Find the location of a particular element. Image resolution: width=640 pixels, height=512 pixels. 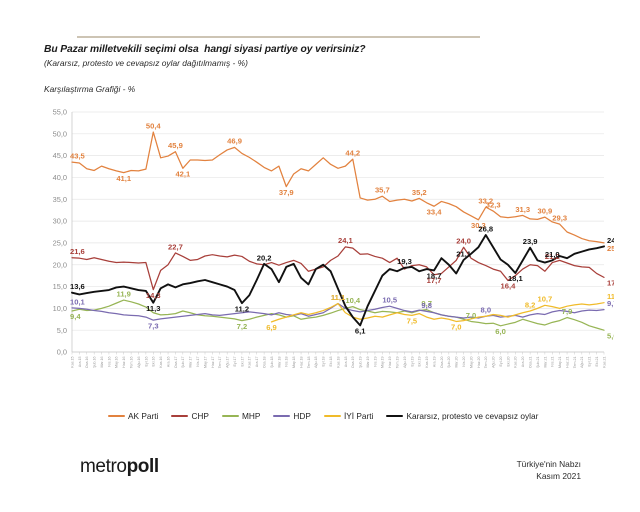

x-axis-tick-label: Şub.20 is located at coordinates (449, 361).